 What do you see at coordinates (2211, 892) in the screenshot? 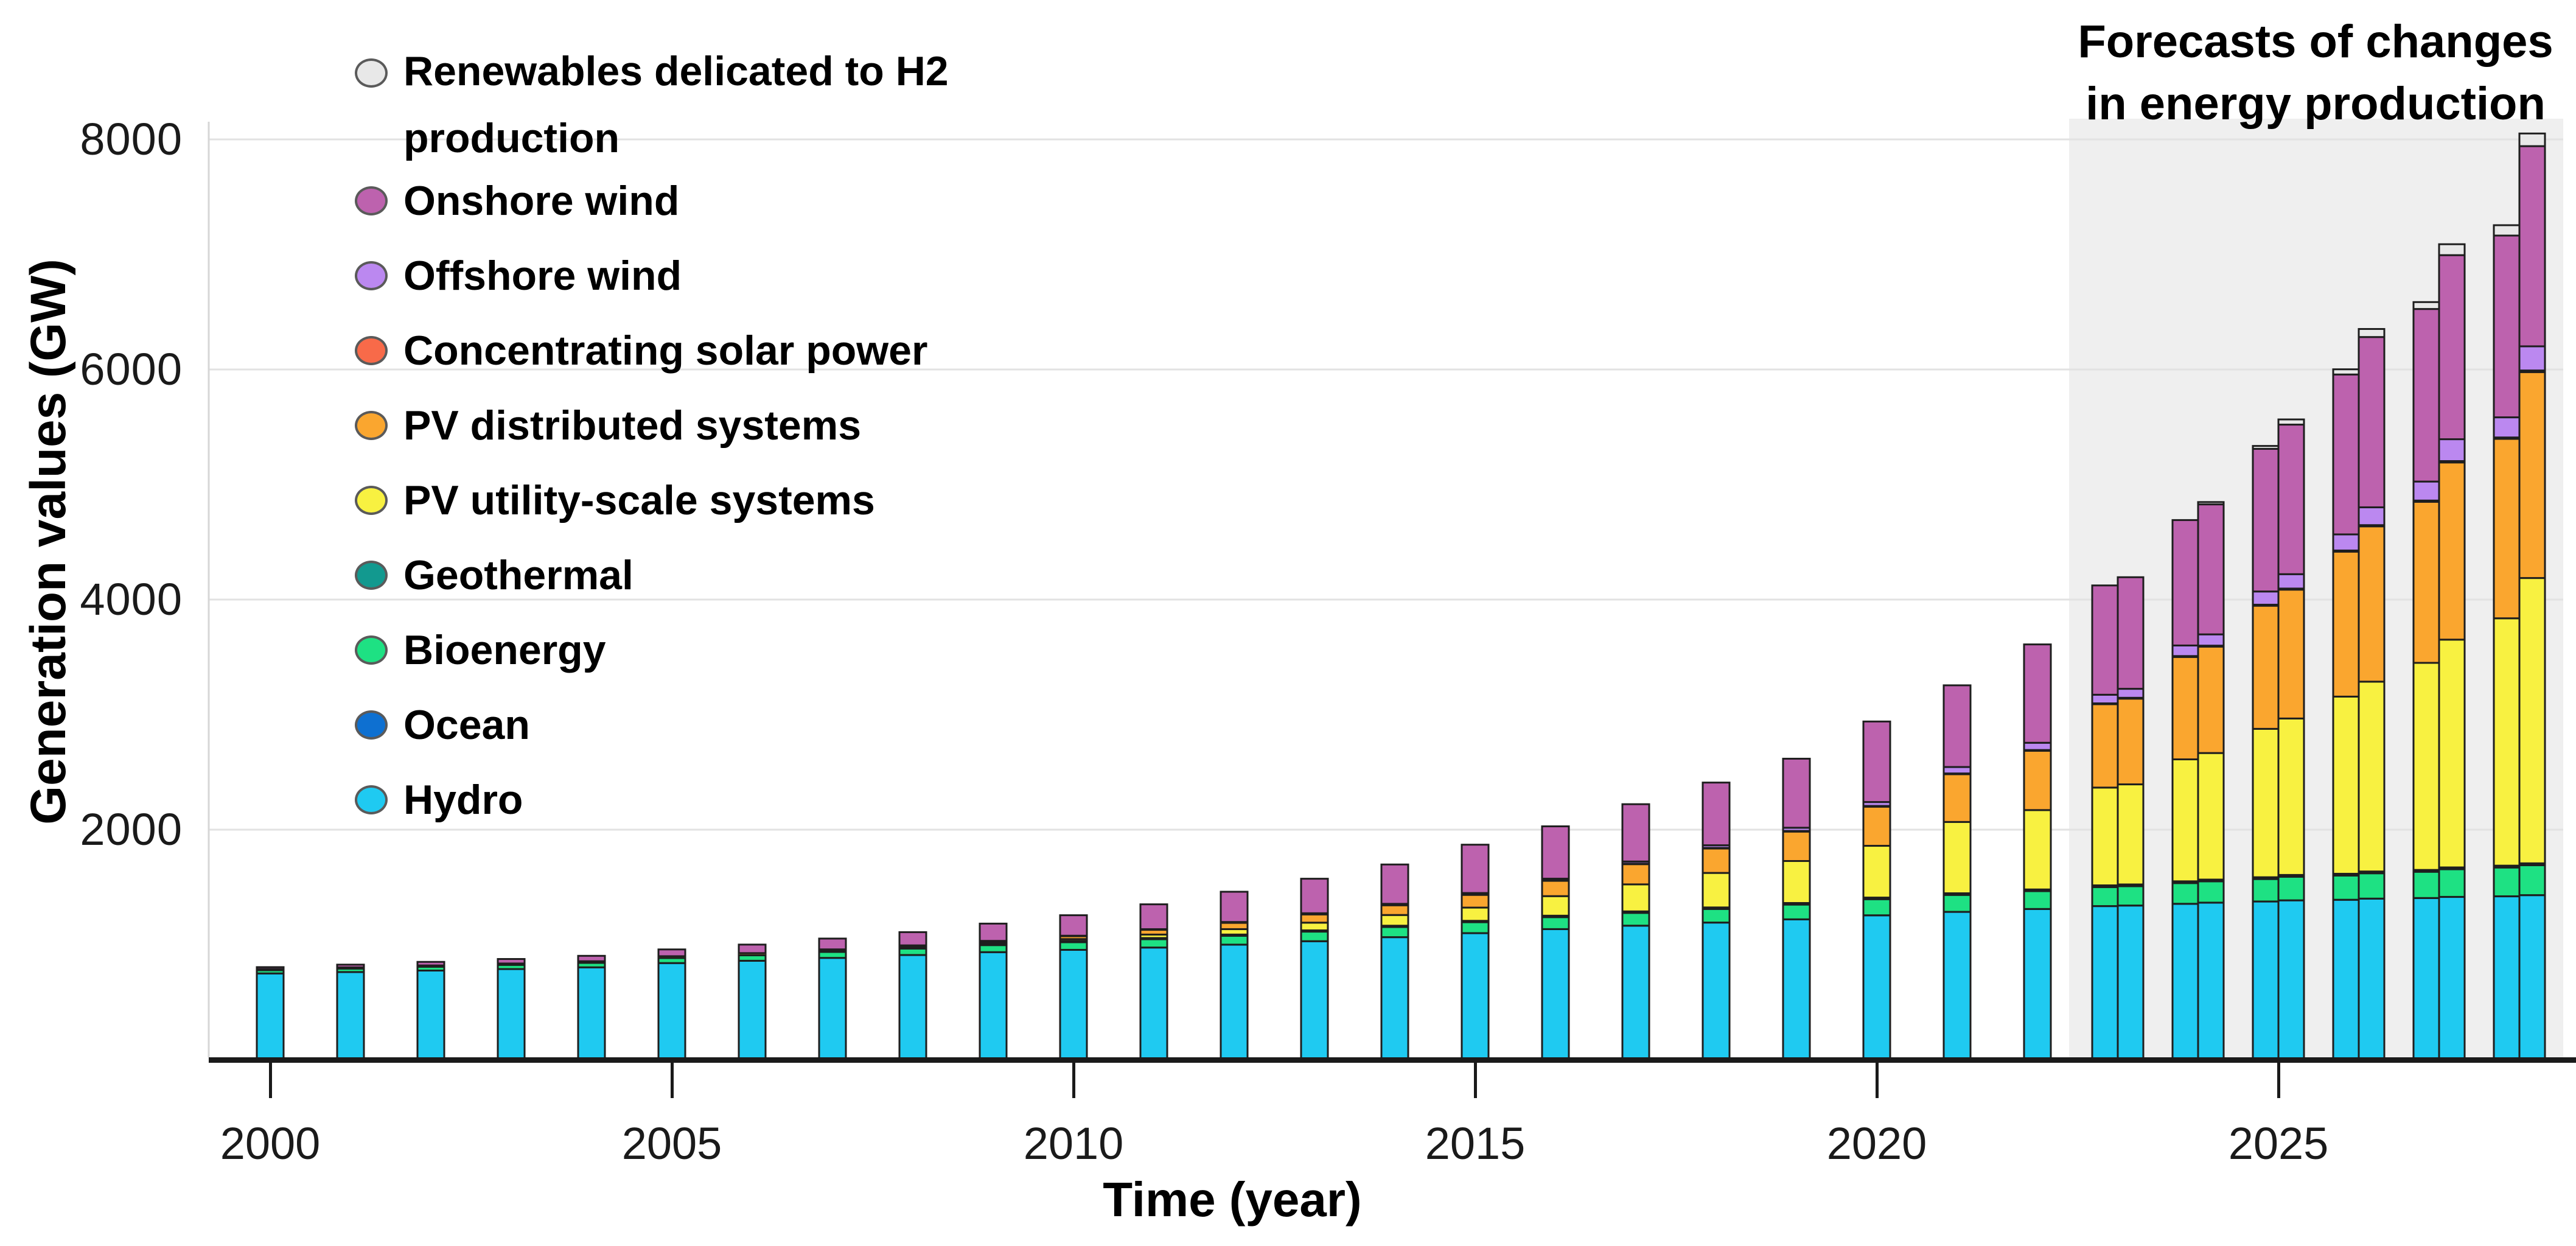
I see `bar-segment-2024-accelerated-bioenergy` at bounding box center [2211, 892].